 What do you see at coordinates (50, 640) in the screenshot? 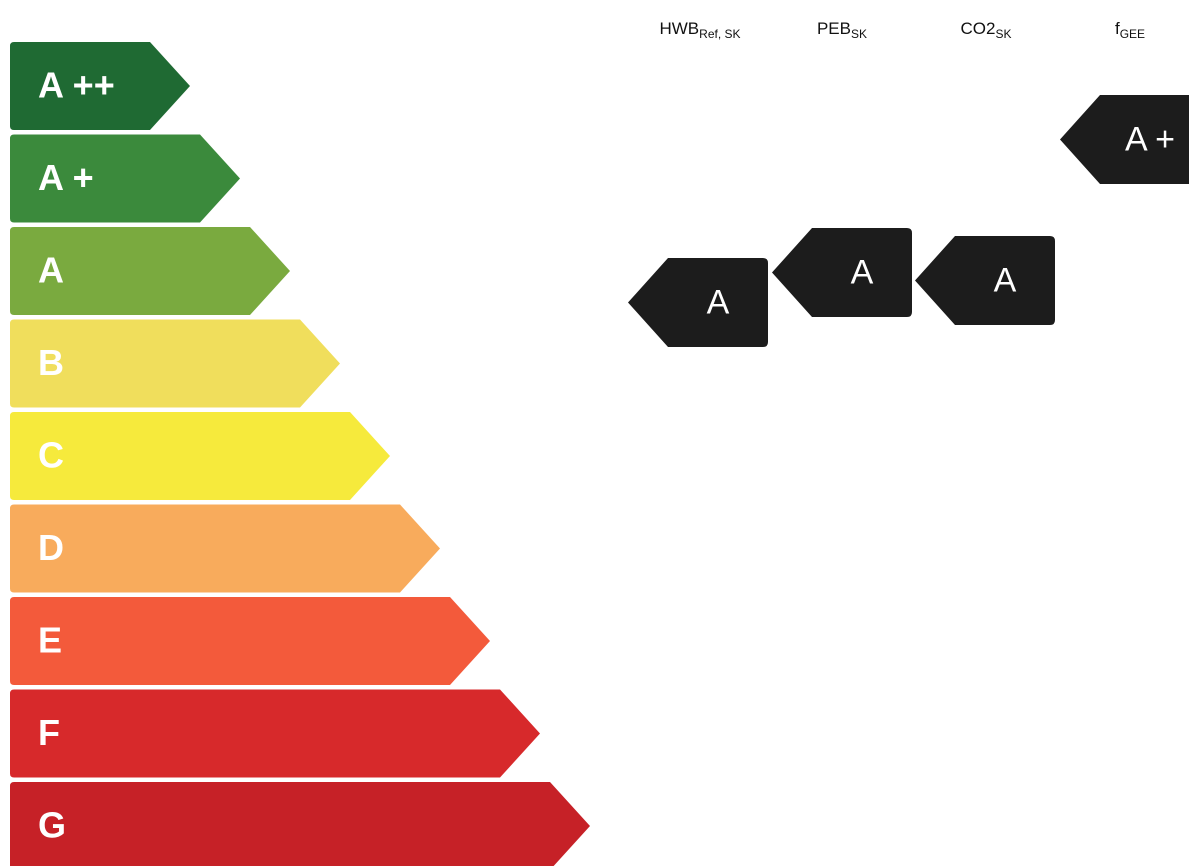
I see `class-label: E` at bounding box center [50, 640].